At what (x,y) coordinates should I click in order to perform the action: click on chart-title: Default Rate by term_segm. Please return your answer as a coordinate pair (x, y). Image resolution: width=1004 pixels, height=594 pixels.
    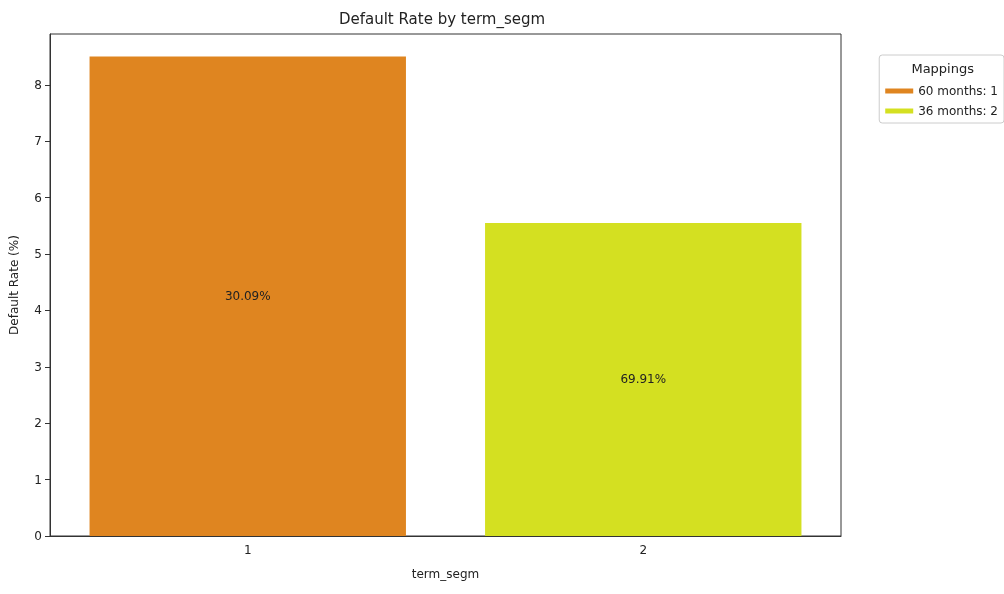
    Looking at the image, I should click on (442, 19).